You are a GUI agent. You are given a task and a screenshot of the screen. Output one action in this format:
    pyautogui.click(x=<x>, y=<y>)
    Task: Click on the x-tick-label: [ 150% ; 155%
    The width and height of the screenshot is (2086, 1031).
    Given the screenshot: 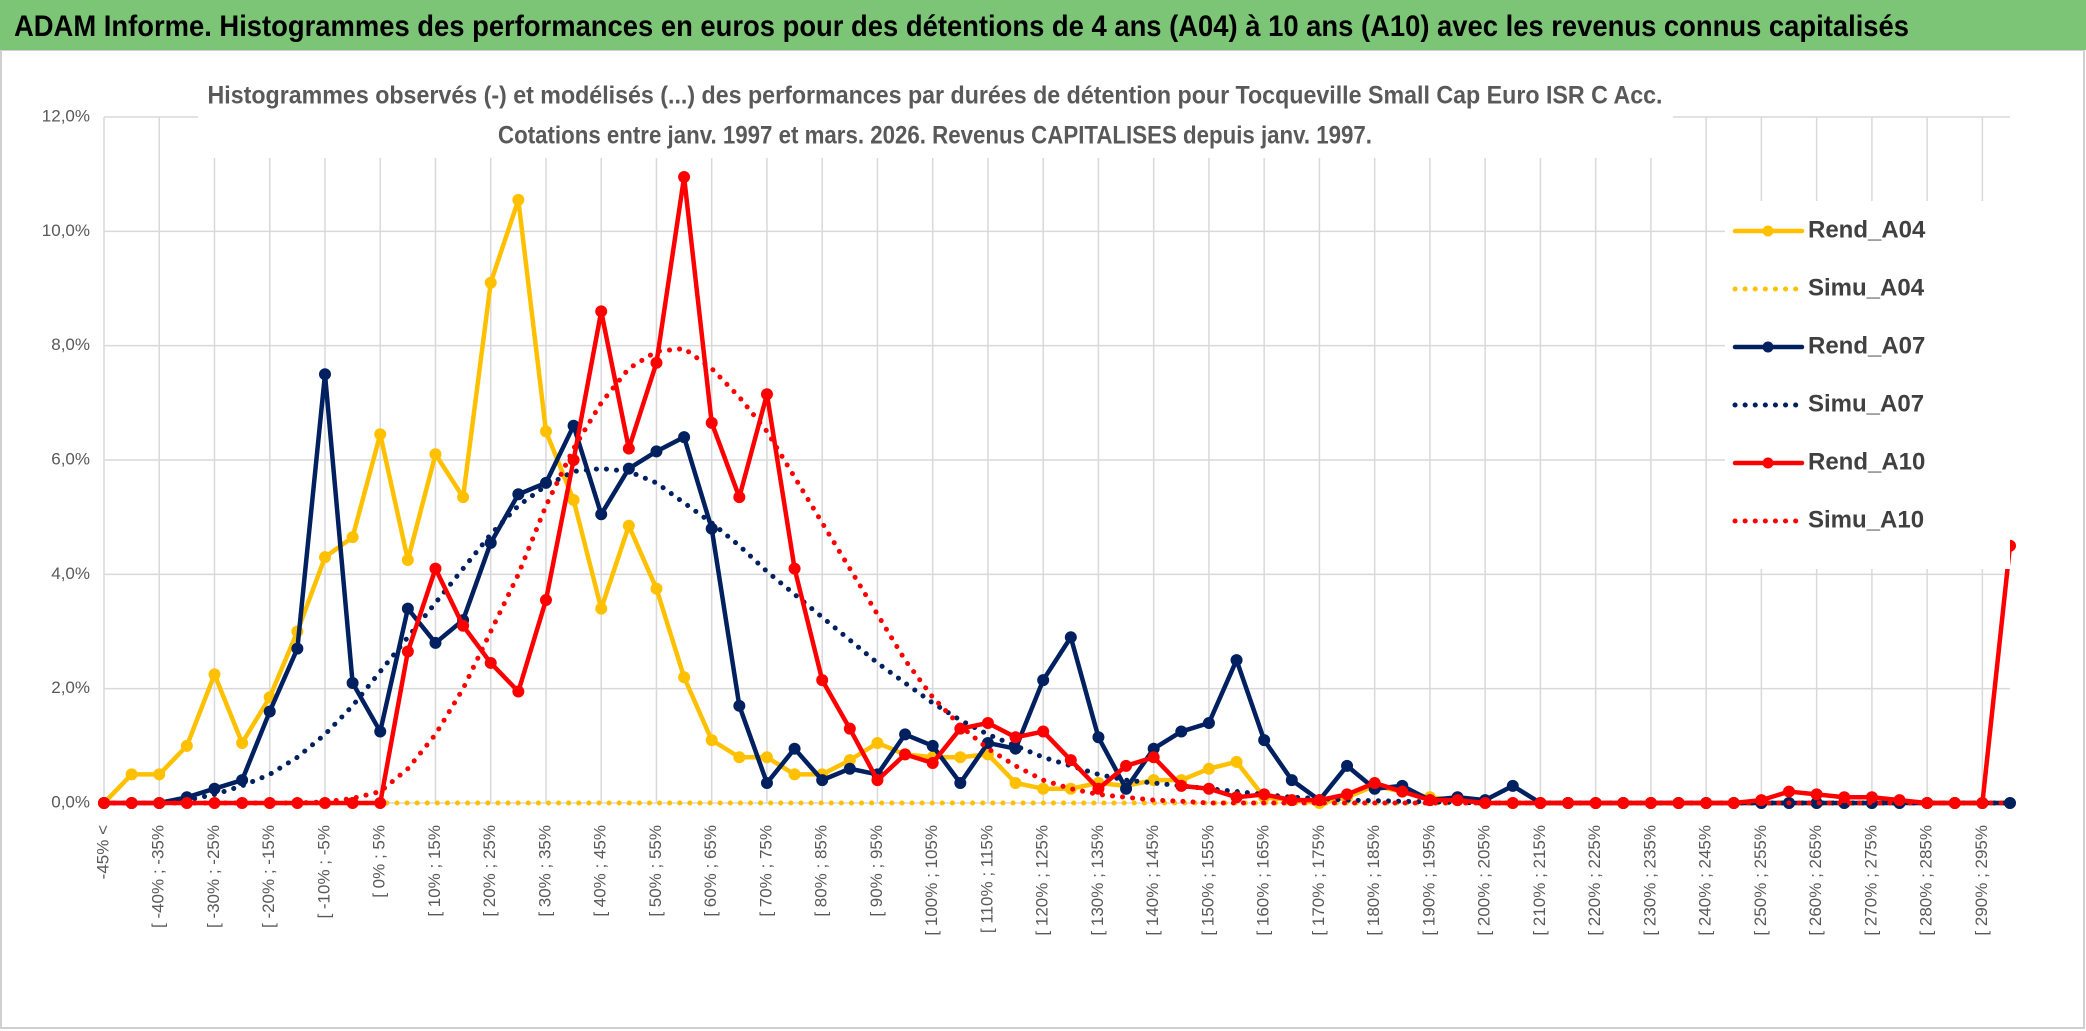 What is the action you would take?
    pyautogui.click(x=1207, y=880)
    